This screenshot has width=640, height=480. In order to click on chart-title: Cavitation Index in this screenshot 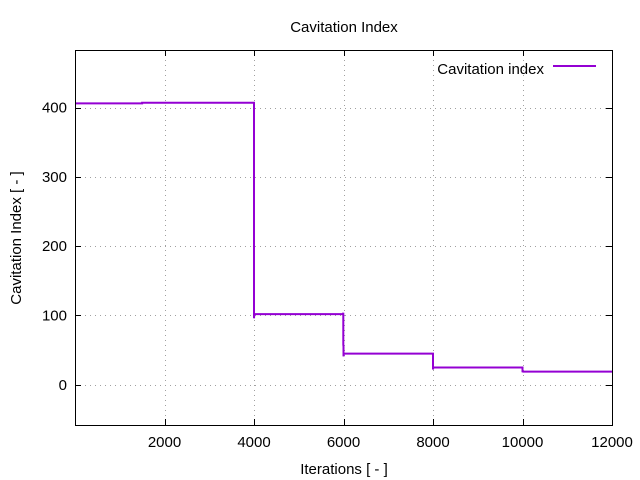, I will do `click(344, 27)`.